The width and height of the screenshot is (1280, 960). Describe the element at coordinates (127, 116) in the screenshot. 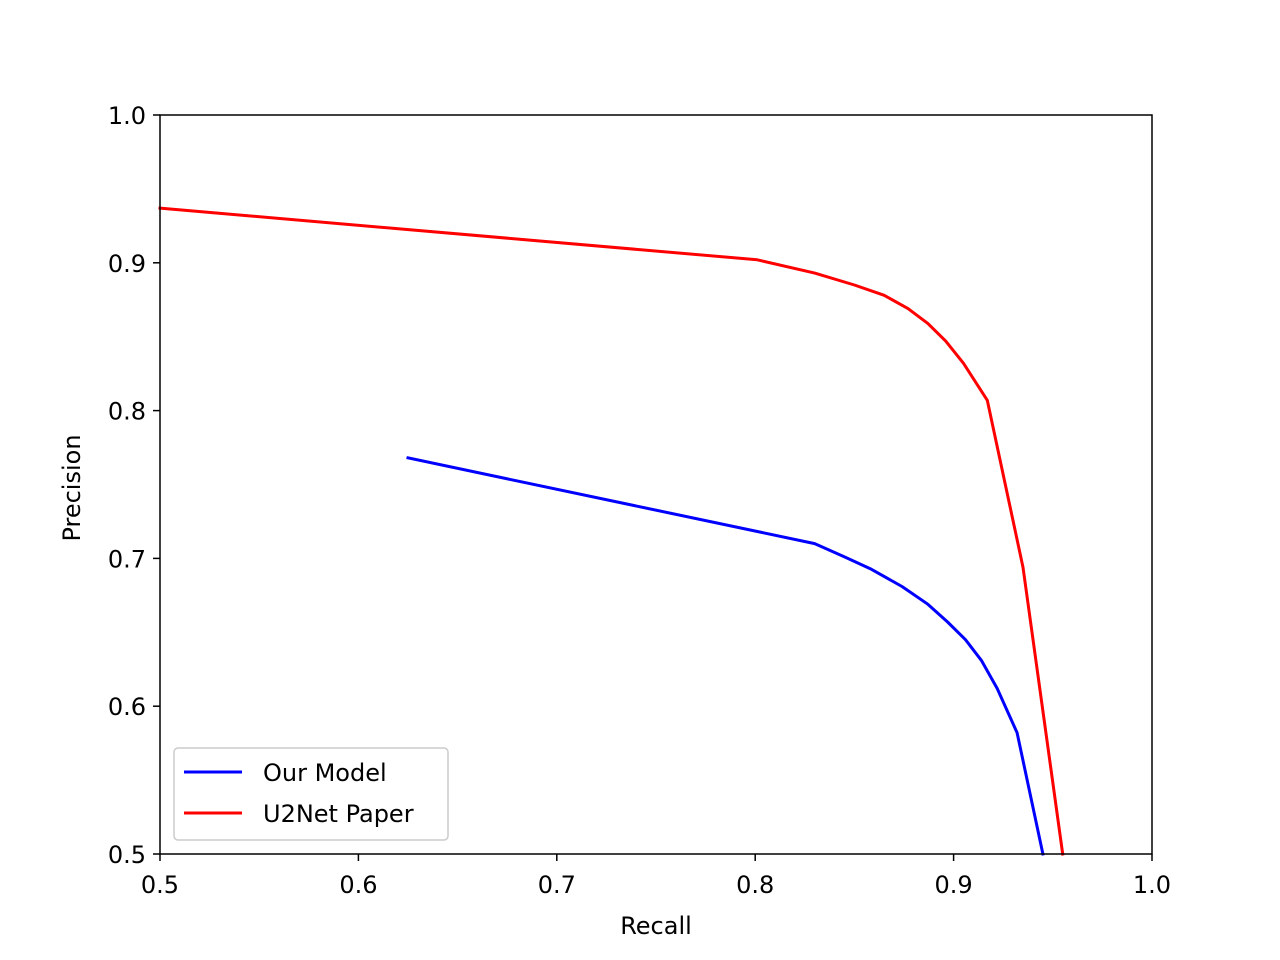

I see `y-tick-label: 1.0` at that location.